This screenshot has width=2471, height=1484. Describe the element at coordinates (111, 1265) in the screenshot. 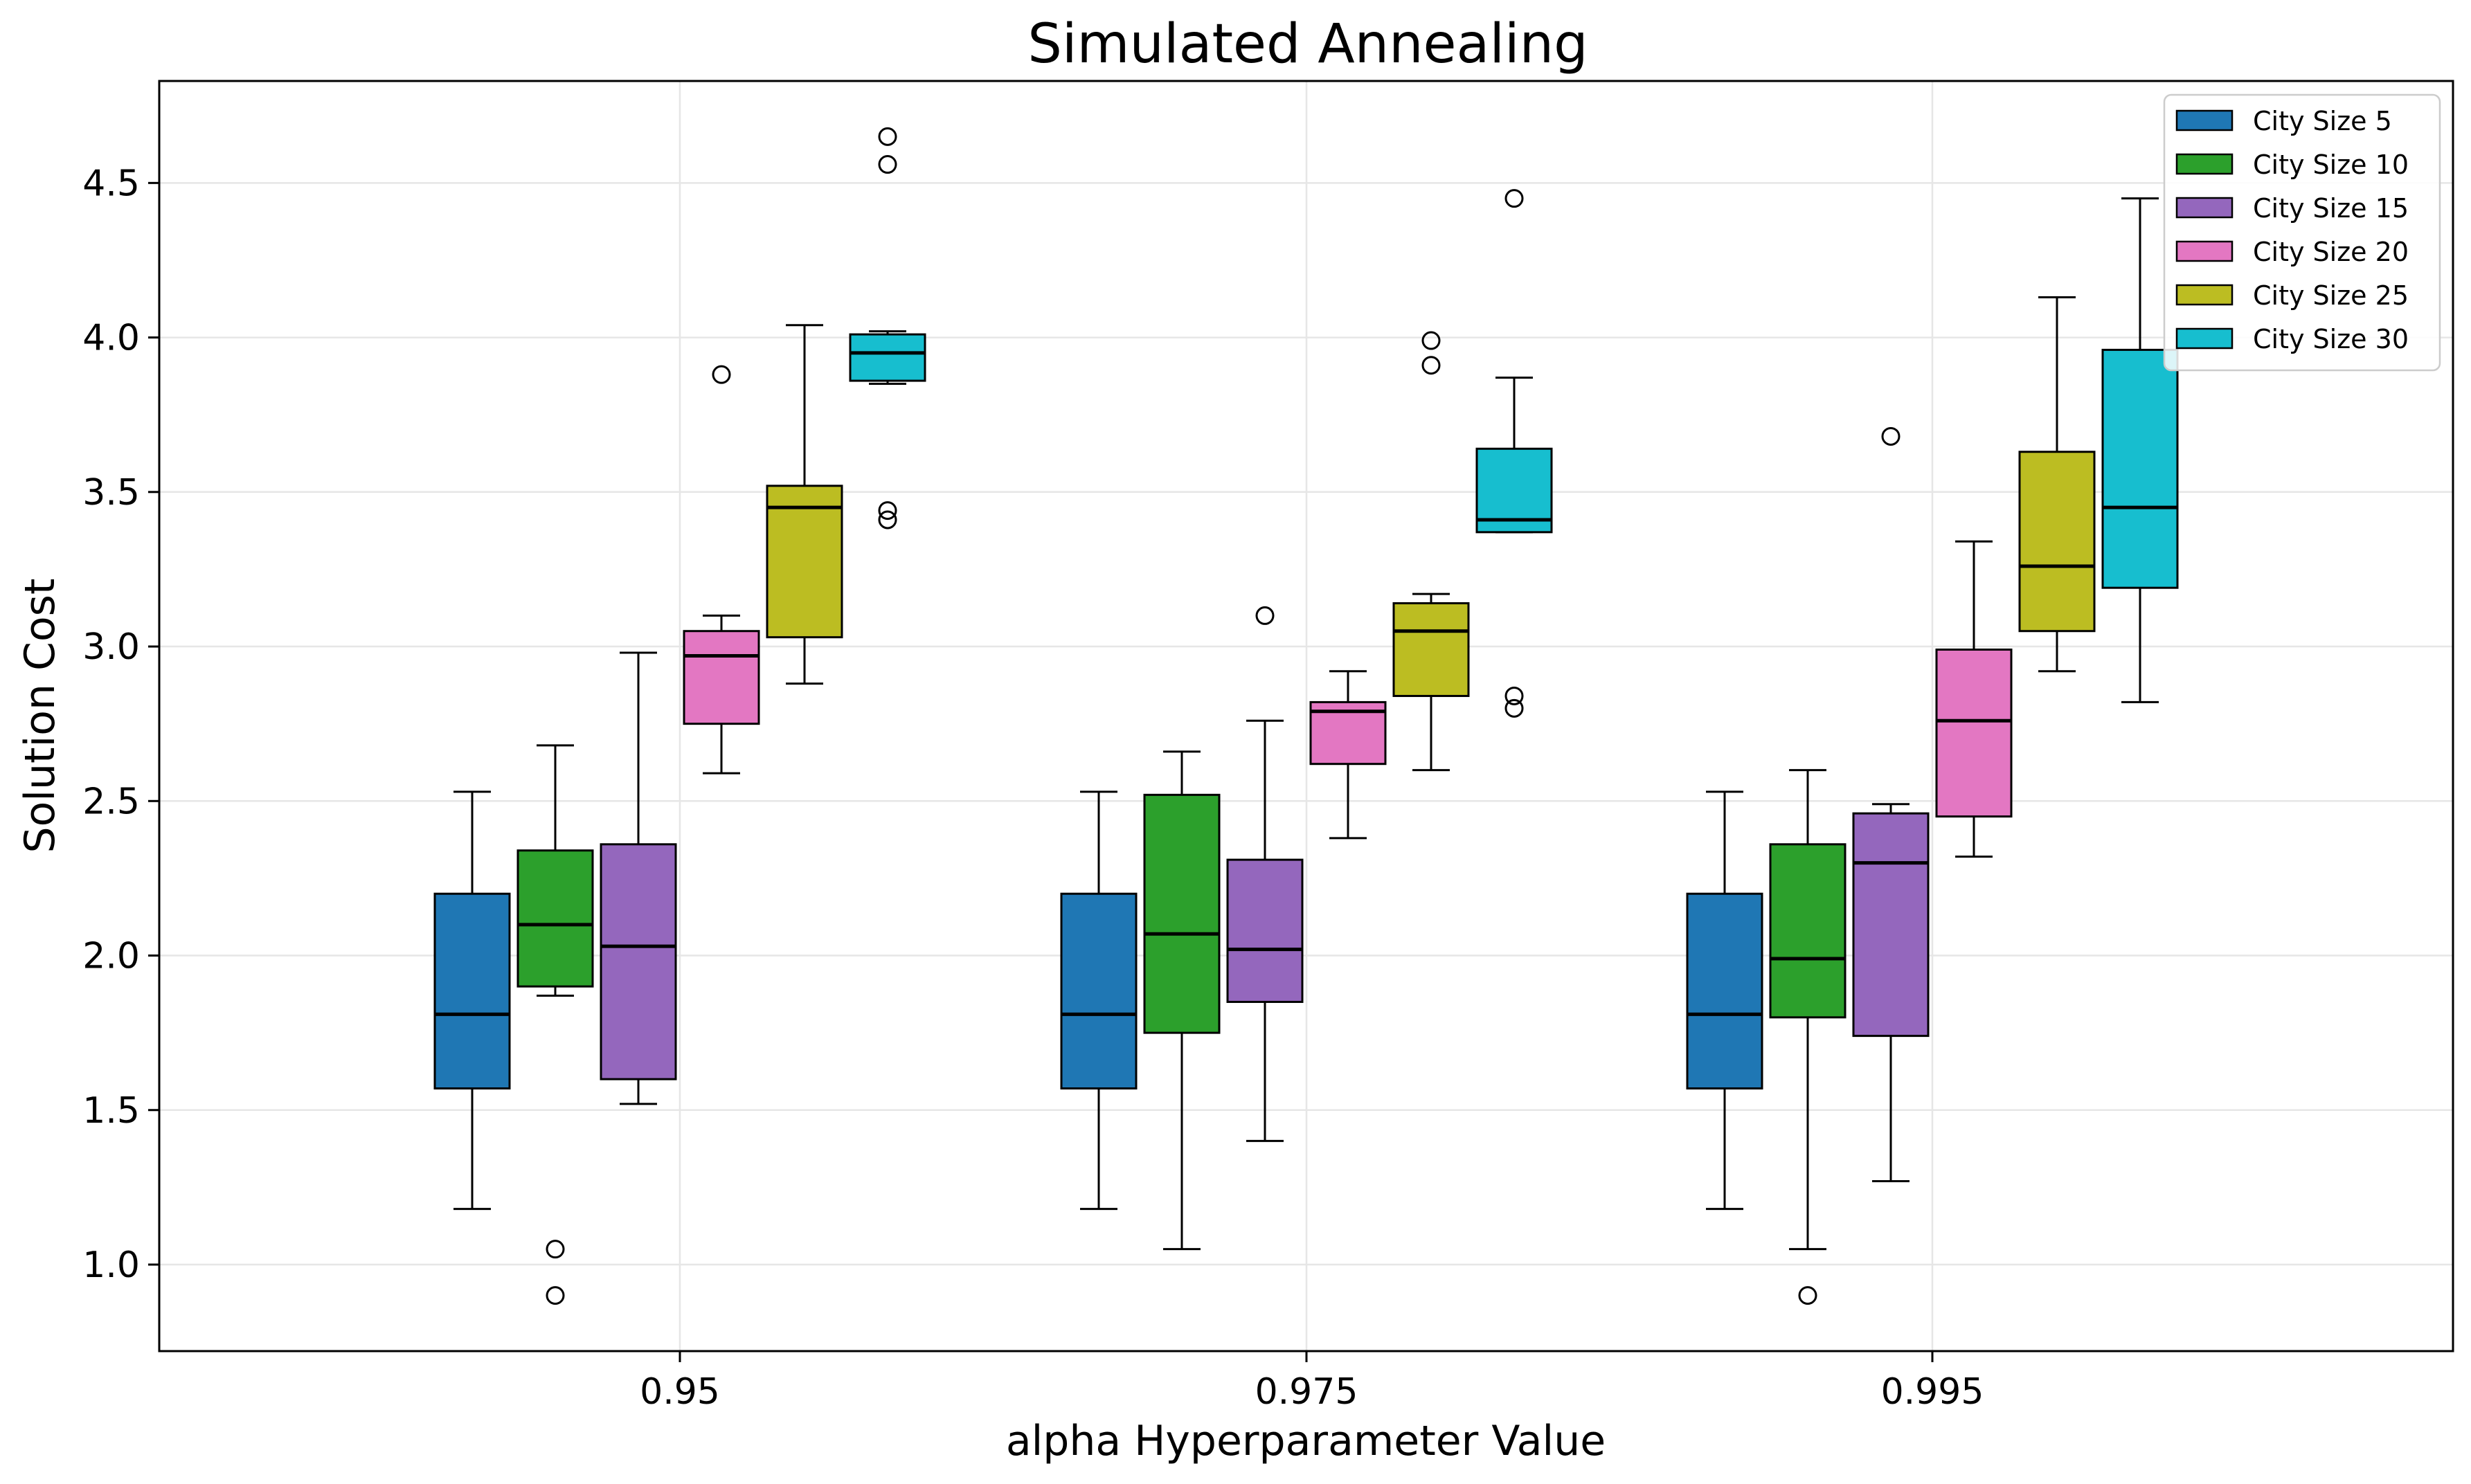

I see `y-tick-label: 1.0` at that location.